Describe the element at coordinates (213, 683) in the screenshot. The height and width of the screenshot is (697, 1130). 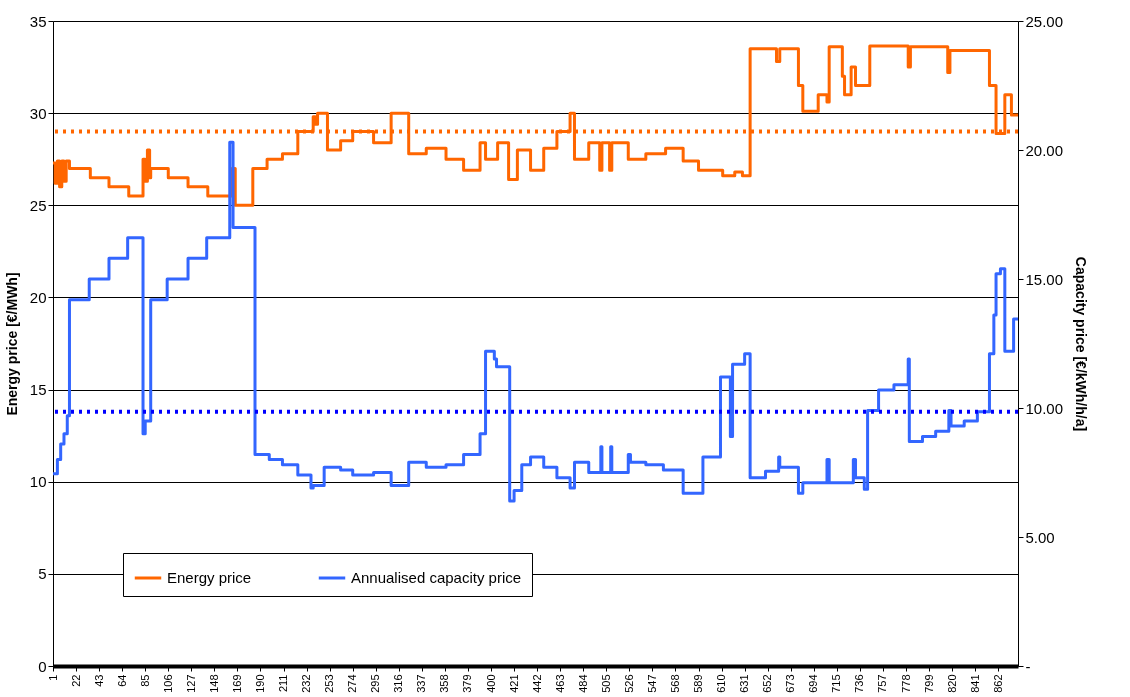
I see `x-tick-label: 148` at that location.